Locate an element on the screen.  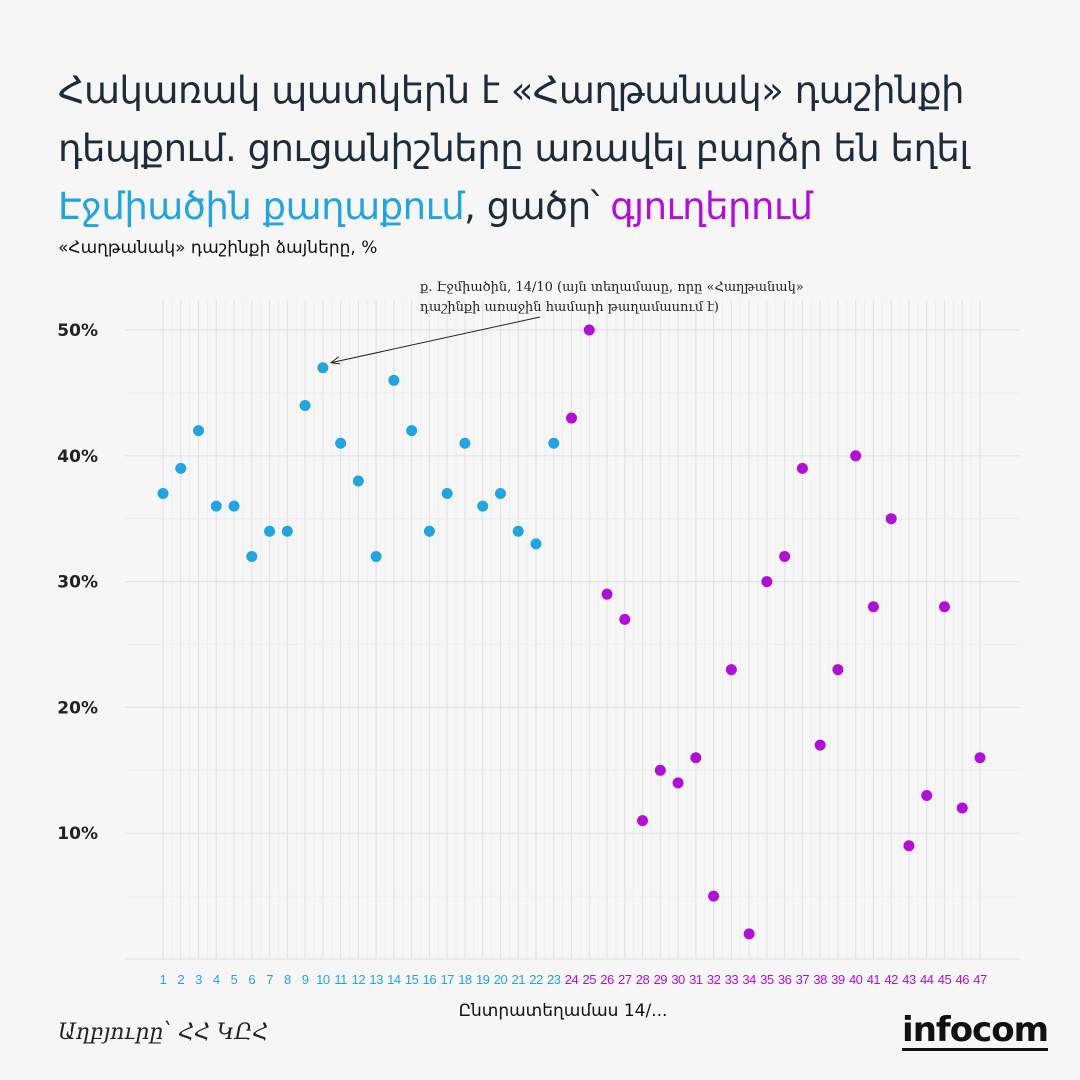
x-tick-label: 10 is located at coordinates (323, 979).